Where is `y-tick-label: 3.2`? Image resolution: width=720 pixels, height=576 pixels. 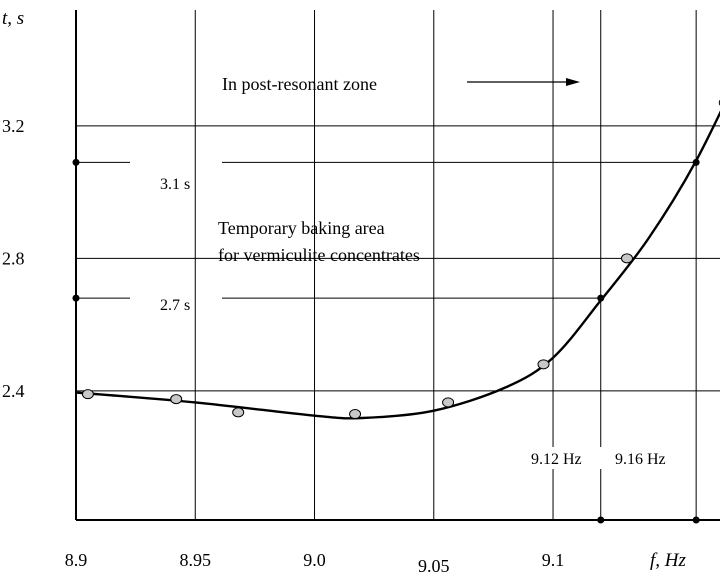 y-tick-label: 3.2 is located at coordinates (13, 126).